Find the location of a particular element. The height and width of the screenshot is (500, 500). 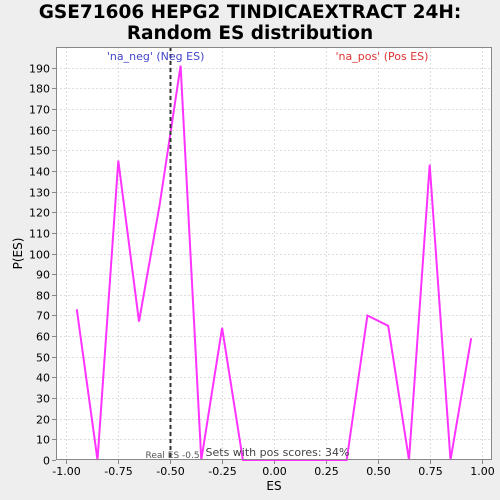

neg-es-label: 'na_neg' (Neg ES) is located at coordinates (155, 56).